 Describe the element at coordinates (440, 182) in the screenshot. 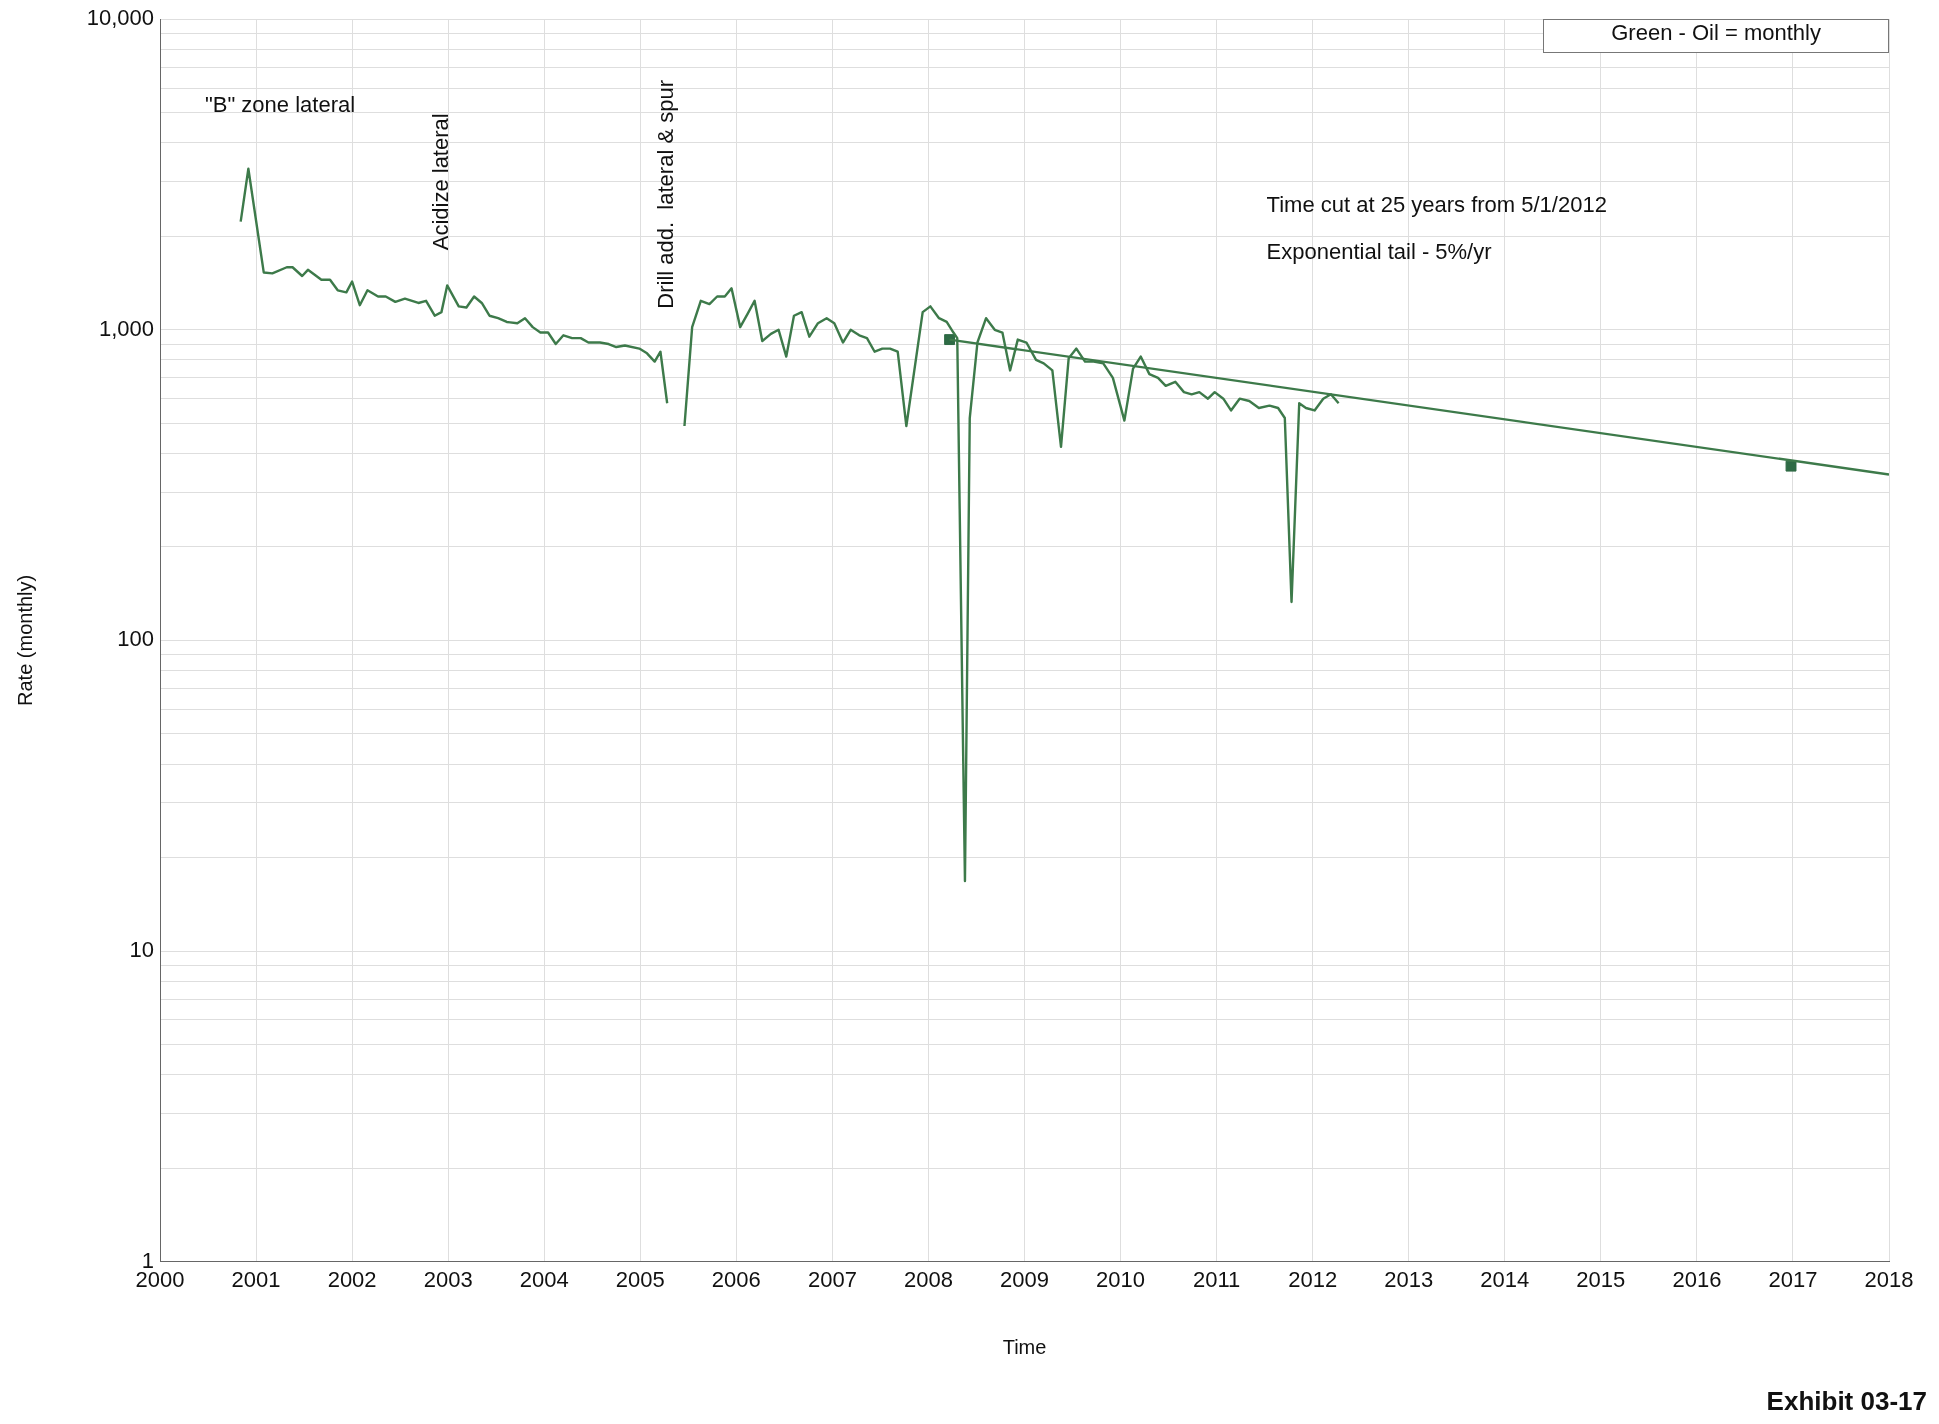

I see `annotation: Acidize lateral` at that location.